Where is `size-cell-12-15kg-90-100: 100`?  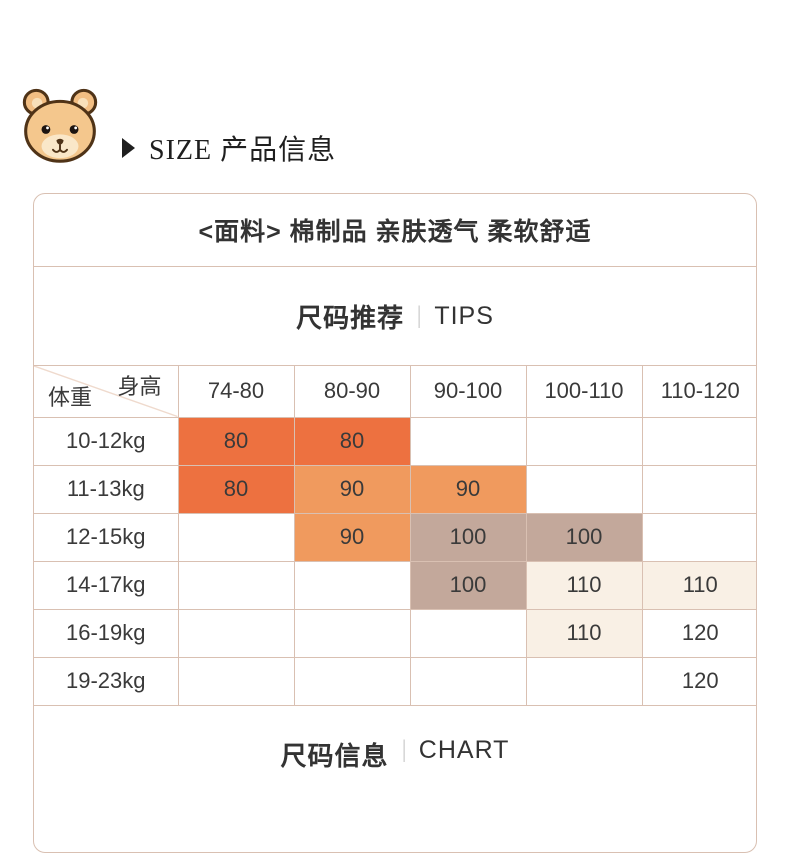 size-cell-12-15kg-90-100: 100 is located at coordinates (468, 537).